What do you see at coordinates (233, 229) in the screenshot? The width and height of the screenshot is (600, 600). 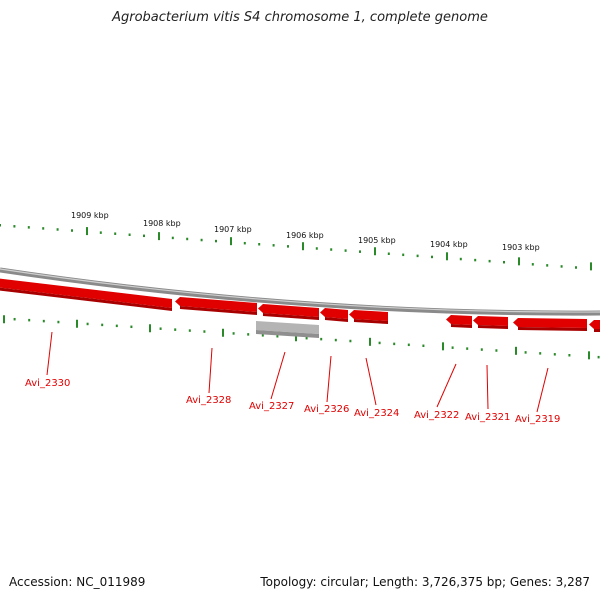 I see `scale-label: 1907 kbp` at bounding box center [233, 229].